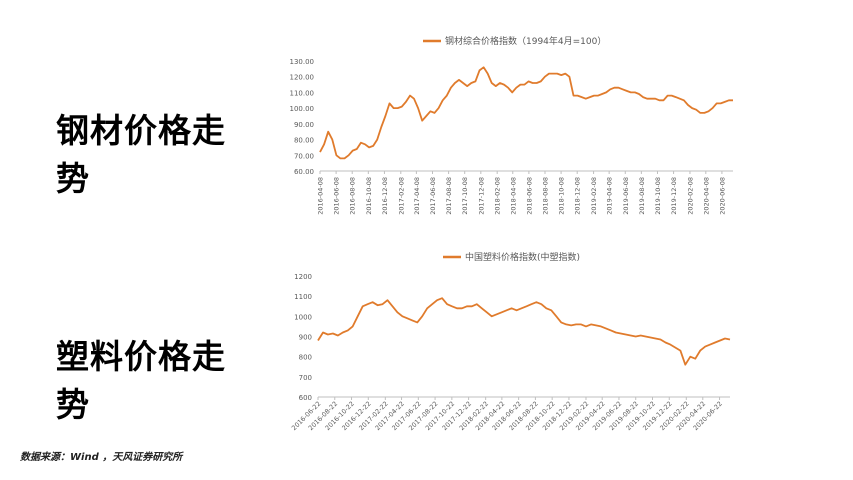  What do you see at coordinates (626, 196) in the screenshot?
I see `x-tick-label-0-19: 2019-06-08` at bounding box center [626, 196].